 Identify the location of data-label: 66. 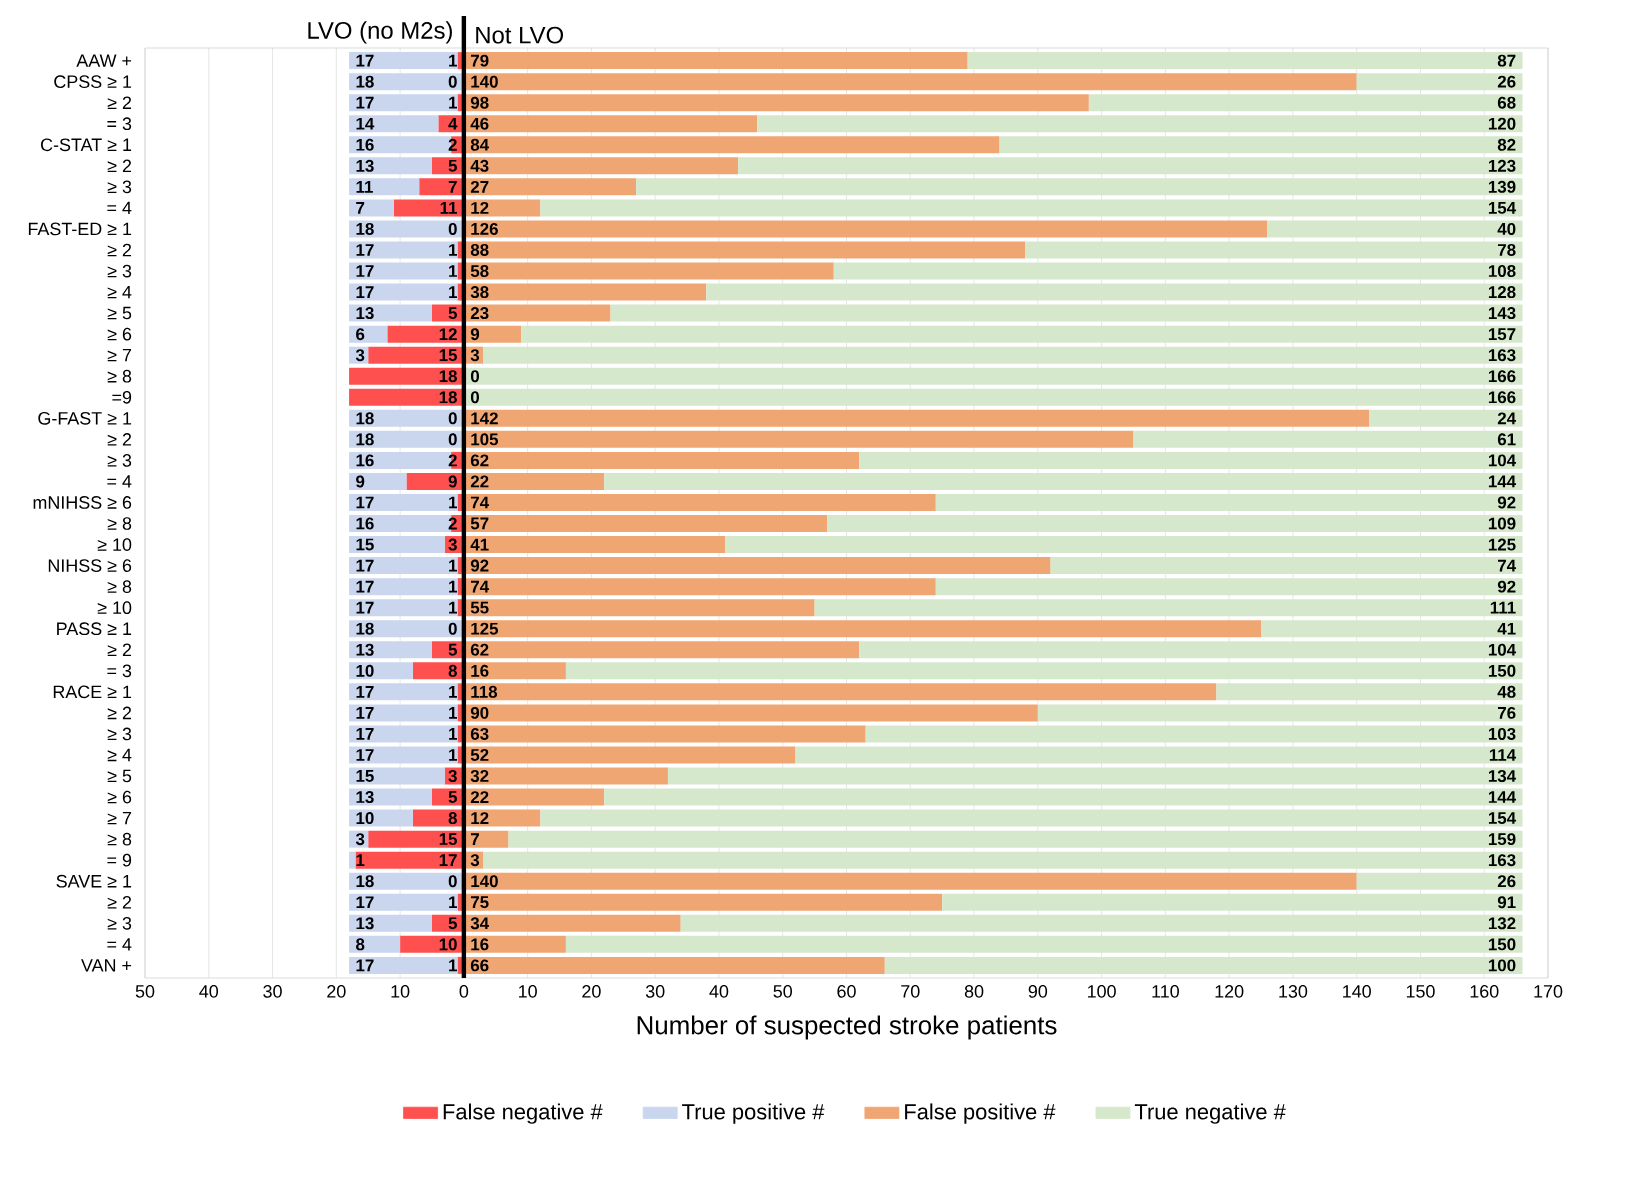
(479, 965).